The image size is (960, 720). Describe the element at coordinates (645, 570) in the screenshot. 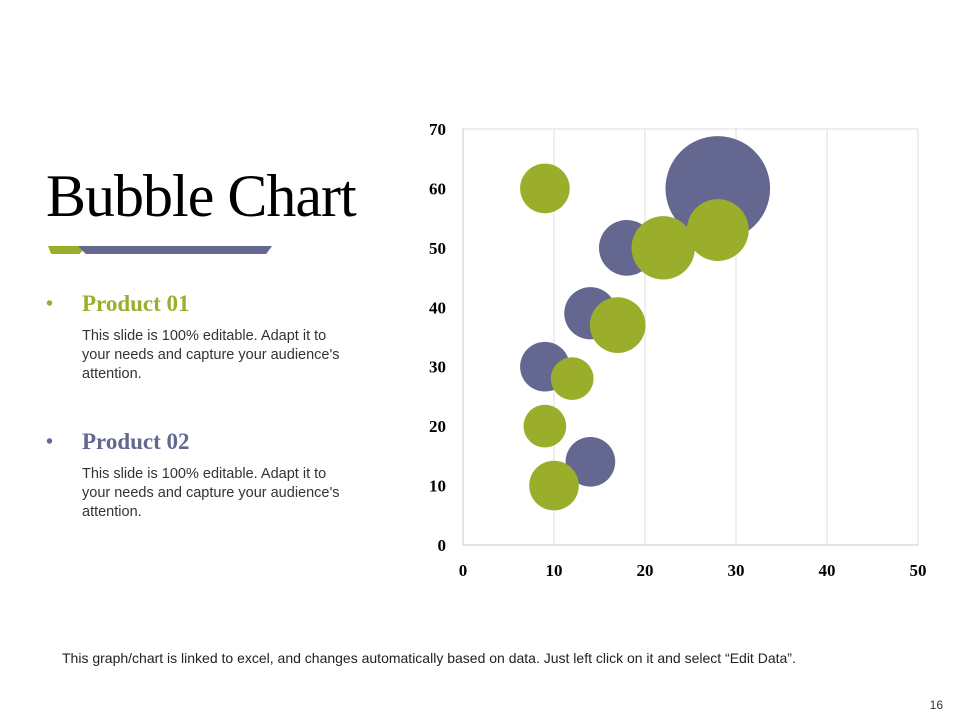

I see `x-tick-label: 20` at that location.